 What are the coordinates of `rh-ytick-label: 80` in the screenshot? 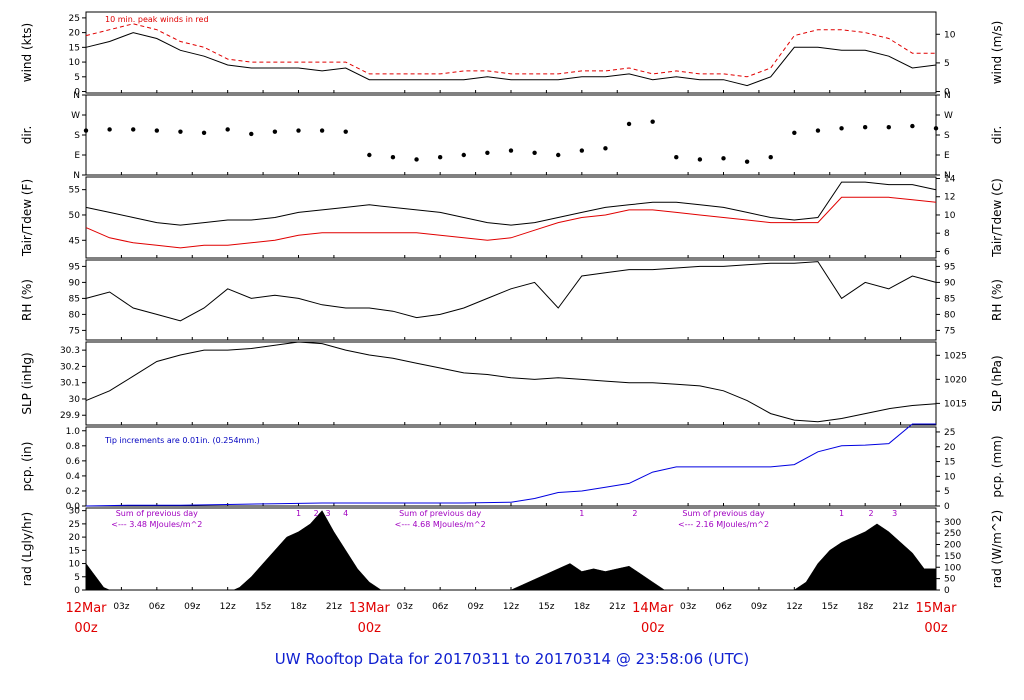 It's located at (75, 315).